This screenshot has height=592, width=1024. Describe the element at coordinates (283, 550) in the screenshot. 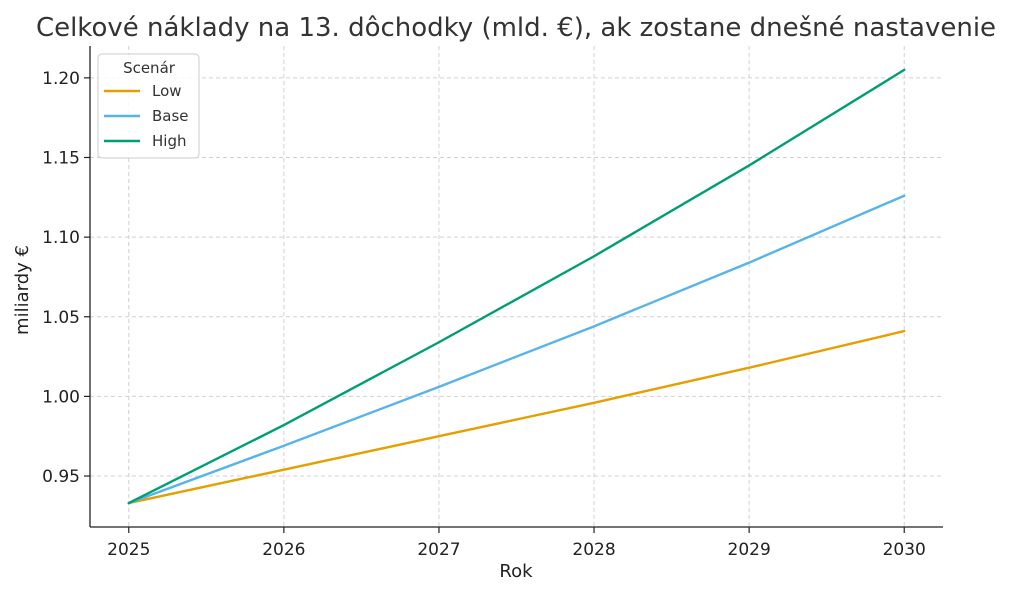

I see `x-tick-label: 2026` at that location.